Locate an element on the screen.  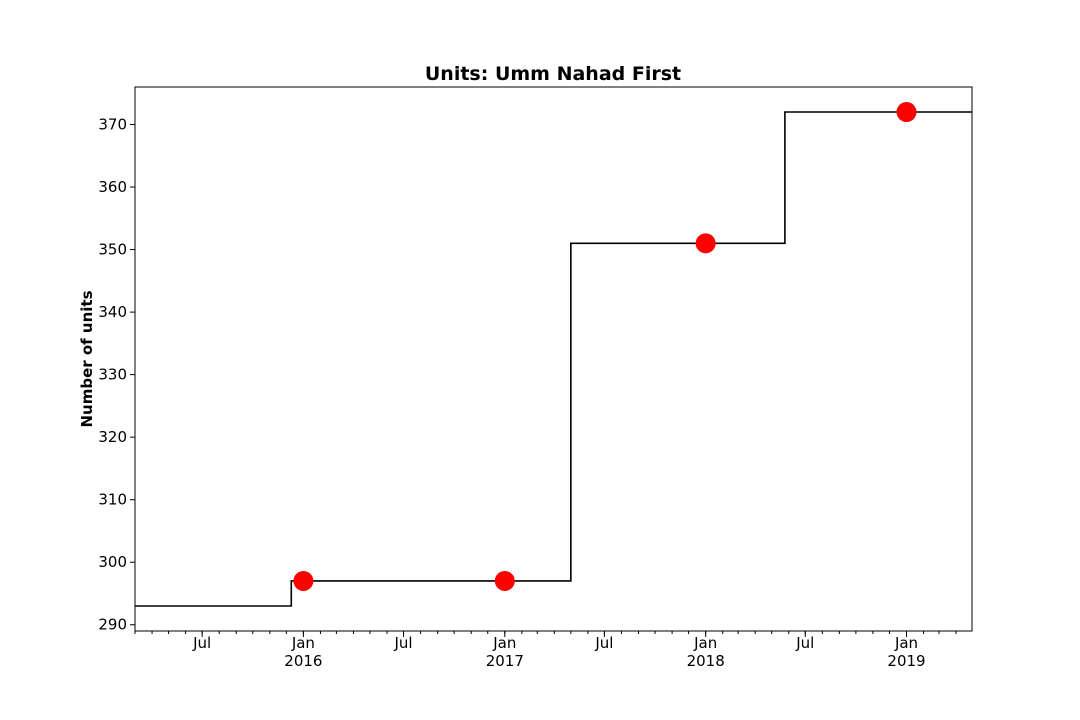
chart-title: Units: Umm Nahad First is located at coordinates (553, 74).